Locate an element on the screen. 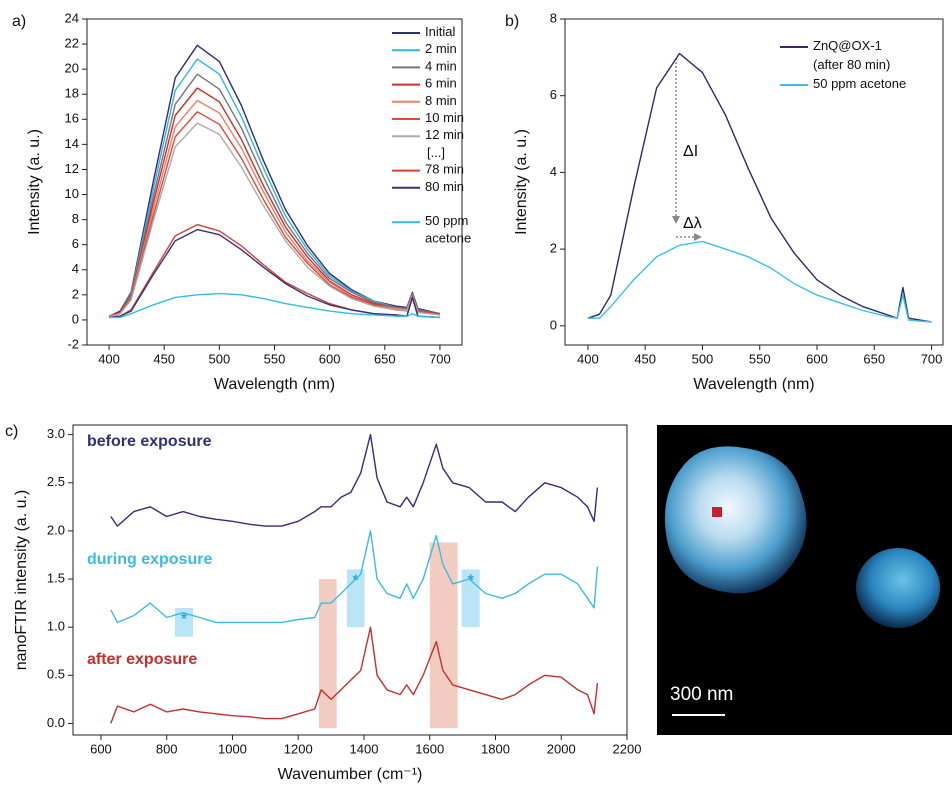 Image resolution: width=952 pixels, height=785 pixels. legend-line: 12 min is located at coordinates (444, 135).